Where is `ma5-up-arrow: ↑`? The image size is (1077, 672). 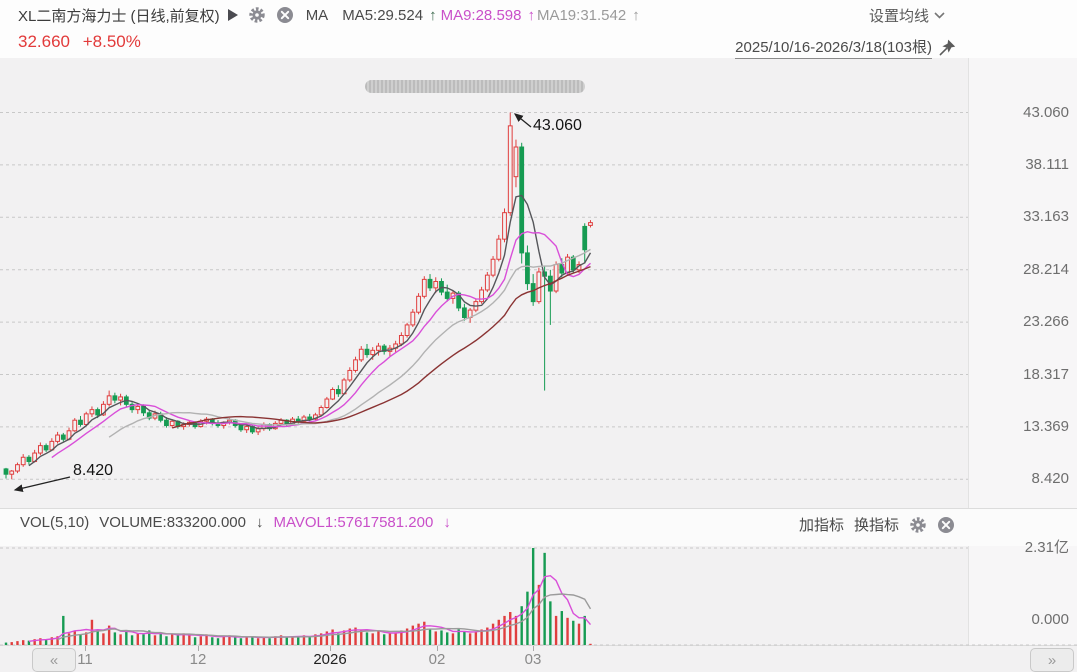
ma5-up-arrow: ↑ is located at coordinates (433, 15).